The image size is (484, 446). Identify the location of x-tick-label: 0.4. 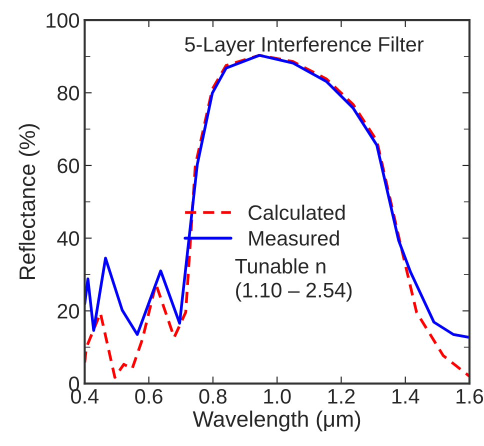
(85, 396).